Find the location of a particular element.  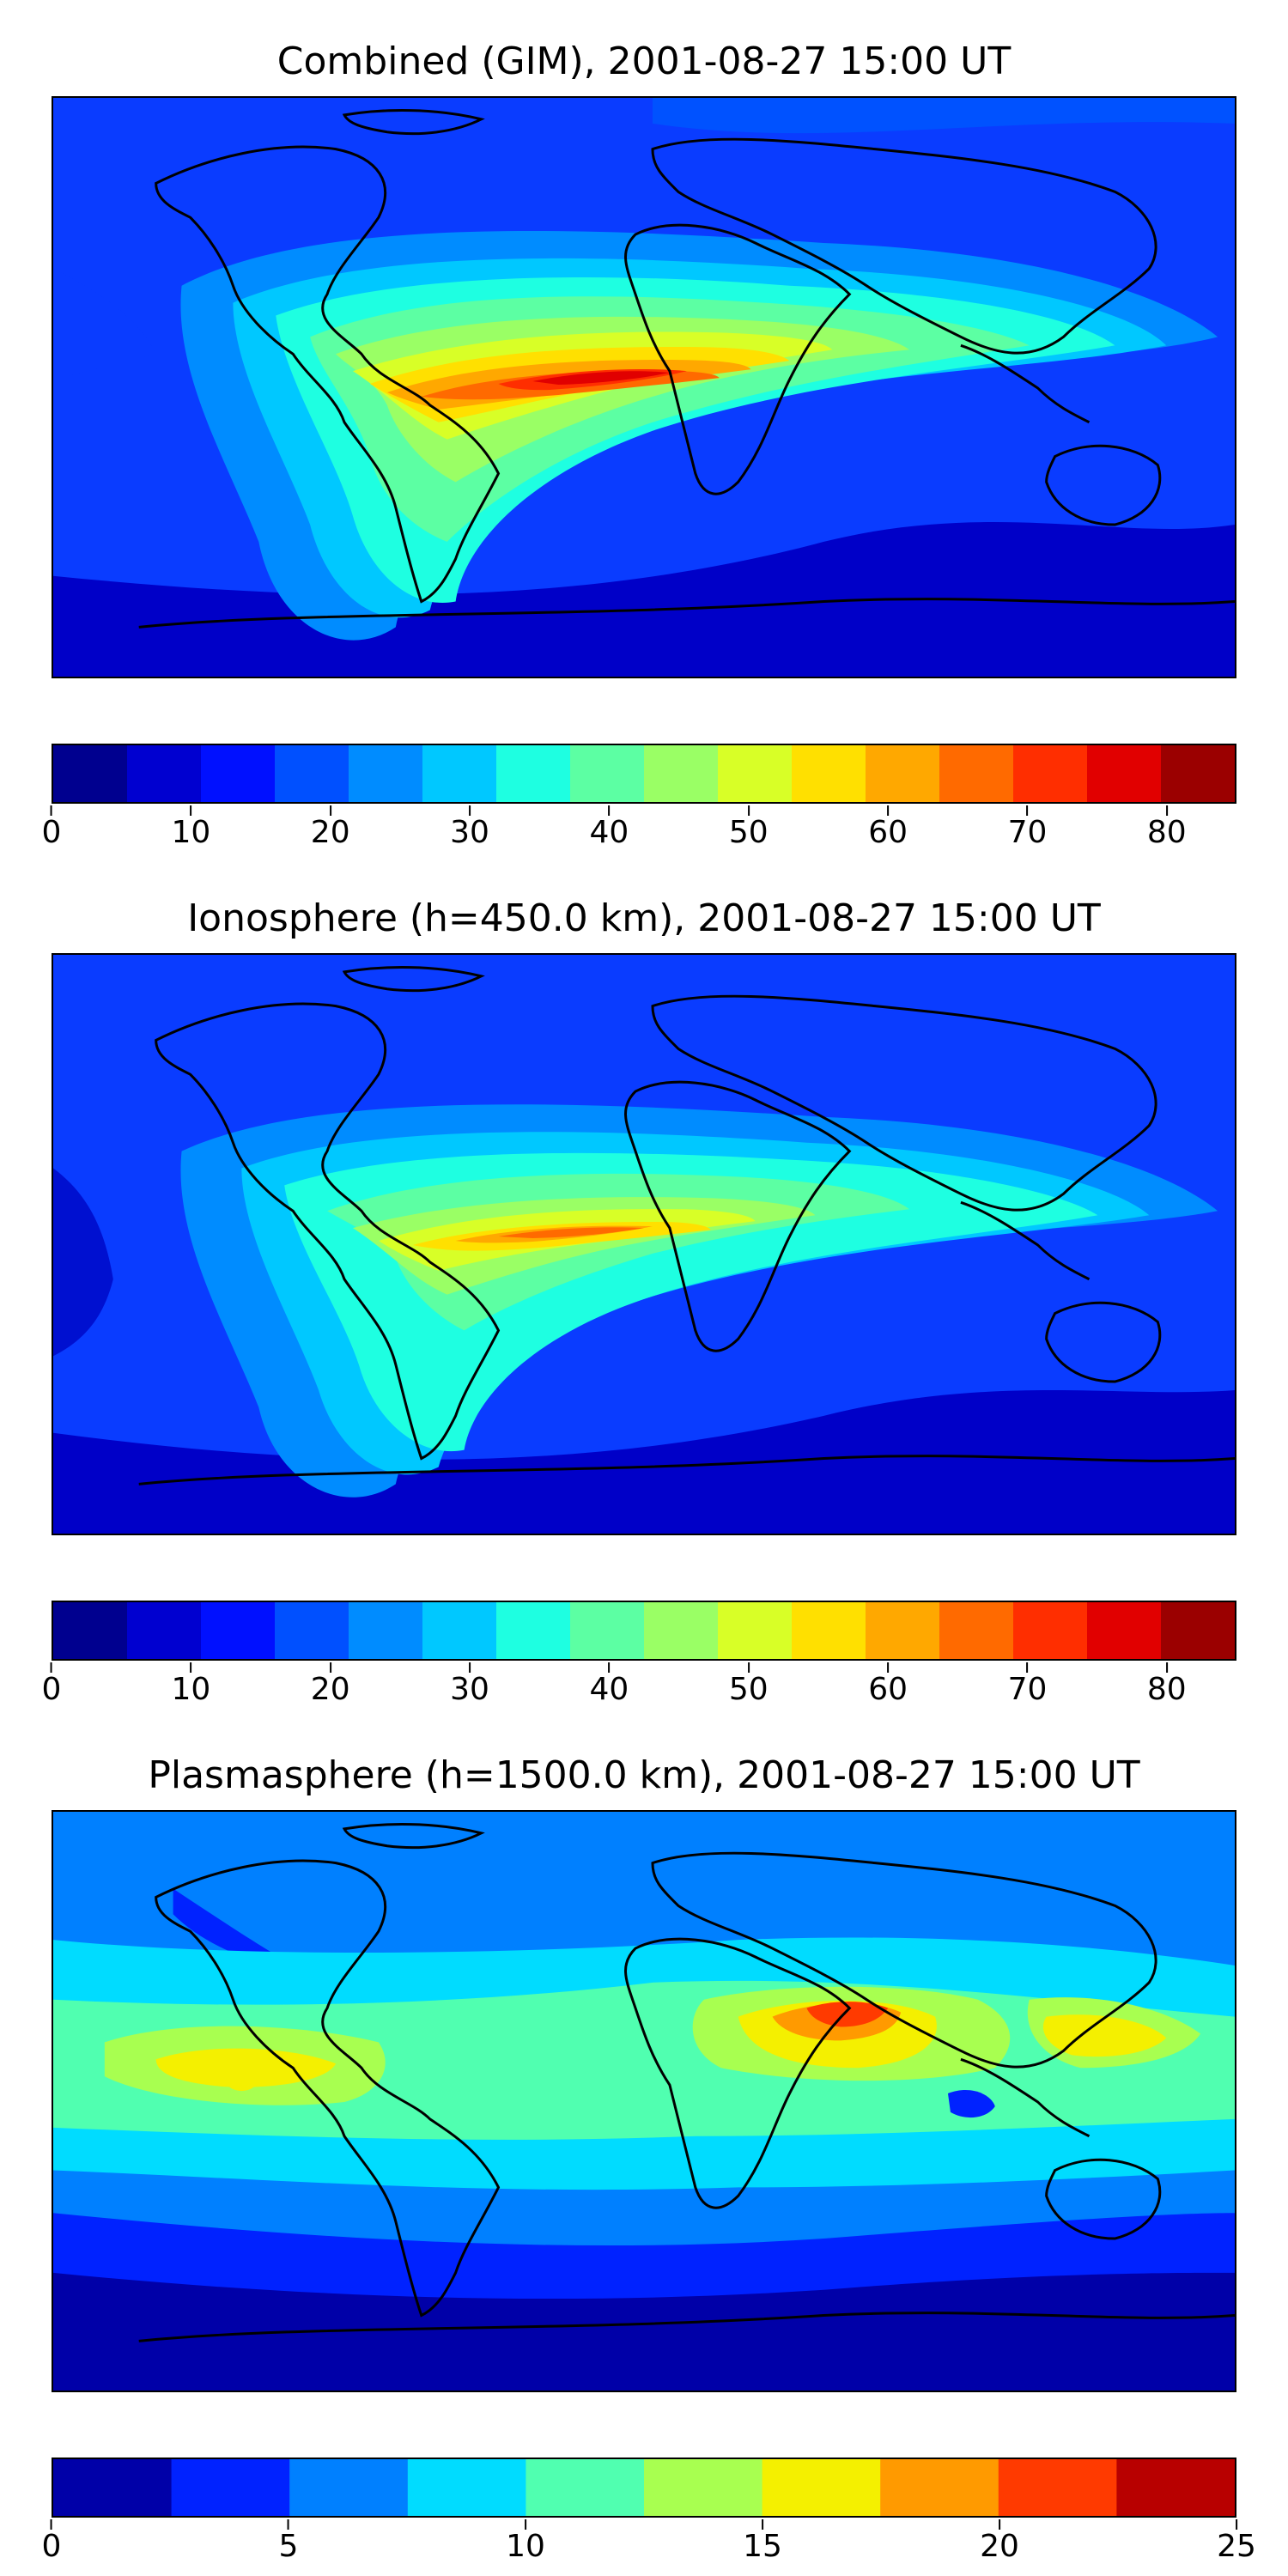

colorbar-ticks-plasmasphere: 0 5 10 15 20 25 is located at coordinates (649, 2551).